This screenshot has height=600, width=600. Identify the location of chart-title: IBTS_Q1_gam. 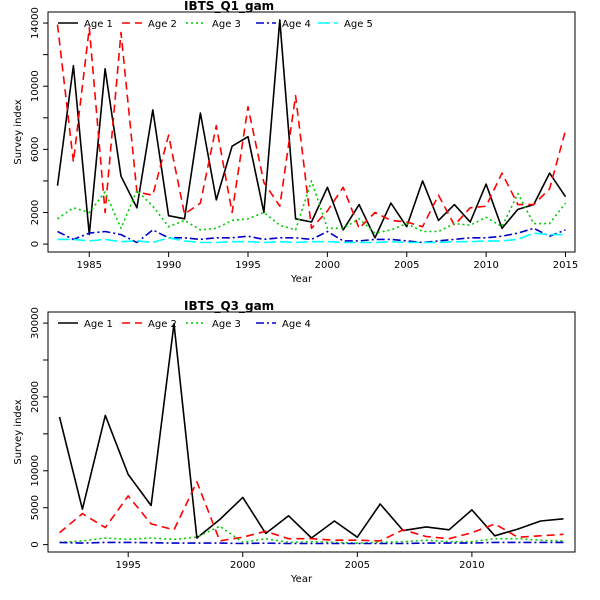
(229, 7).